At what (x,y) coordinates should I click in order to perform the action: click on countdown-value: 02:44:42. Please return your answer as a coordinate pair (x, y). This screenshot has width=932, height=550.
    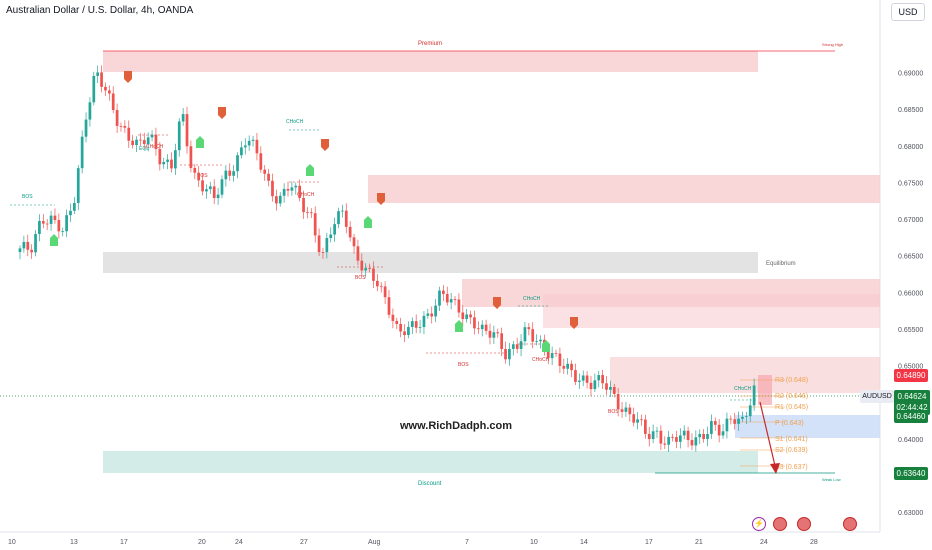
    Looking at the image, I should click on (912, 407).